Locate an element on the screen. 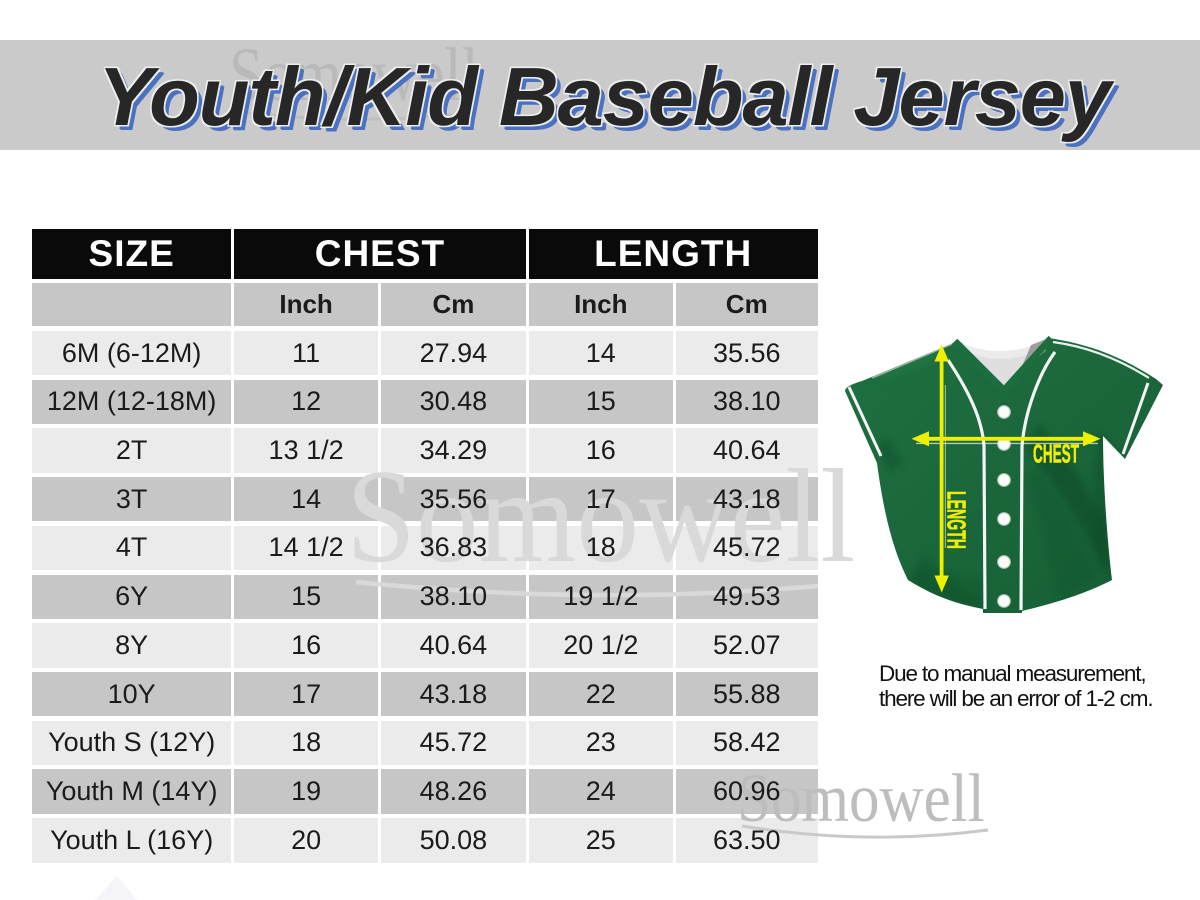 The width and height of the screenshot is (1200, 900). svg-text: CHEST is located at coordinates (1056, 454).